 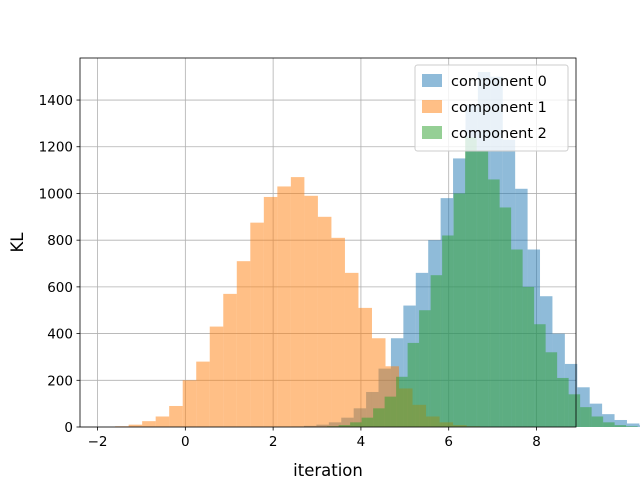 What do you see at coordinates (499, 108) in the screenshot?
I see `legend-label: component 1` at bounding box center [499, 108].